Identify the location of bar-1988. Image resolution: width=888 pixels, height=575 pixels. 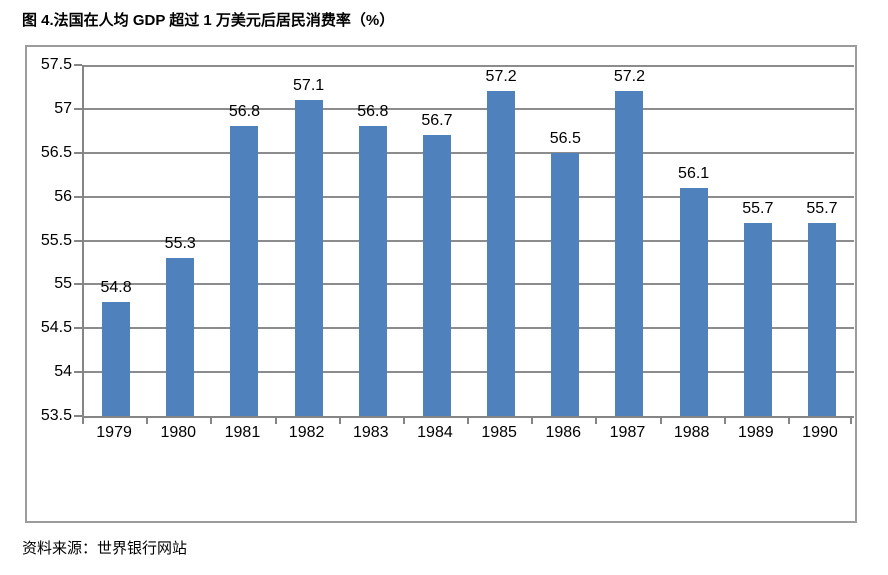
(693, 301).